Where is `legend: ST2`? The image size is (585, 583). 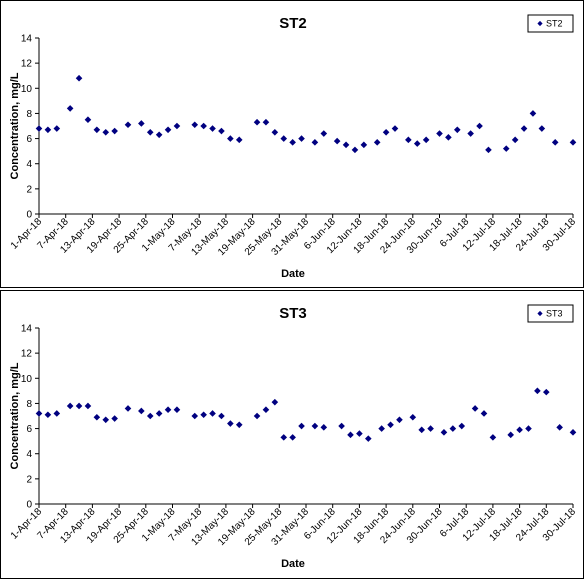 legend: ST2 is located at coordinates (550, 23).